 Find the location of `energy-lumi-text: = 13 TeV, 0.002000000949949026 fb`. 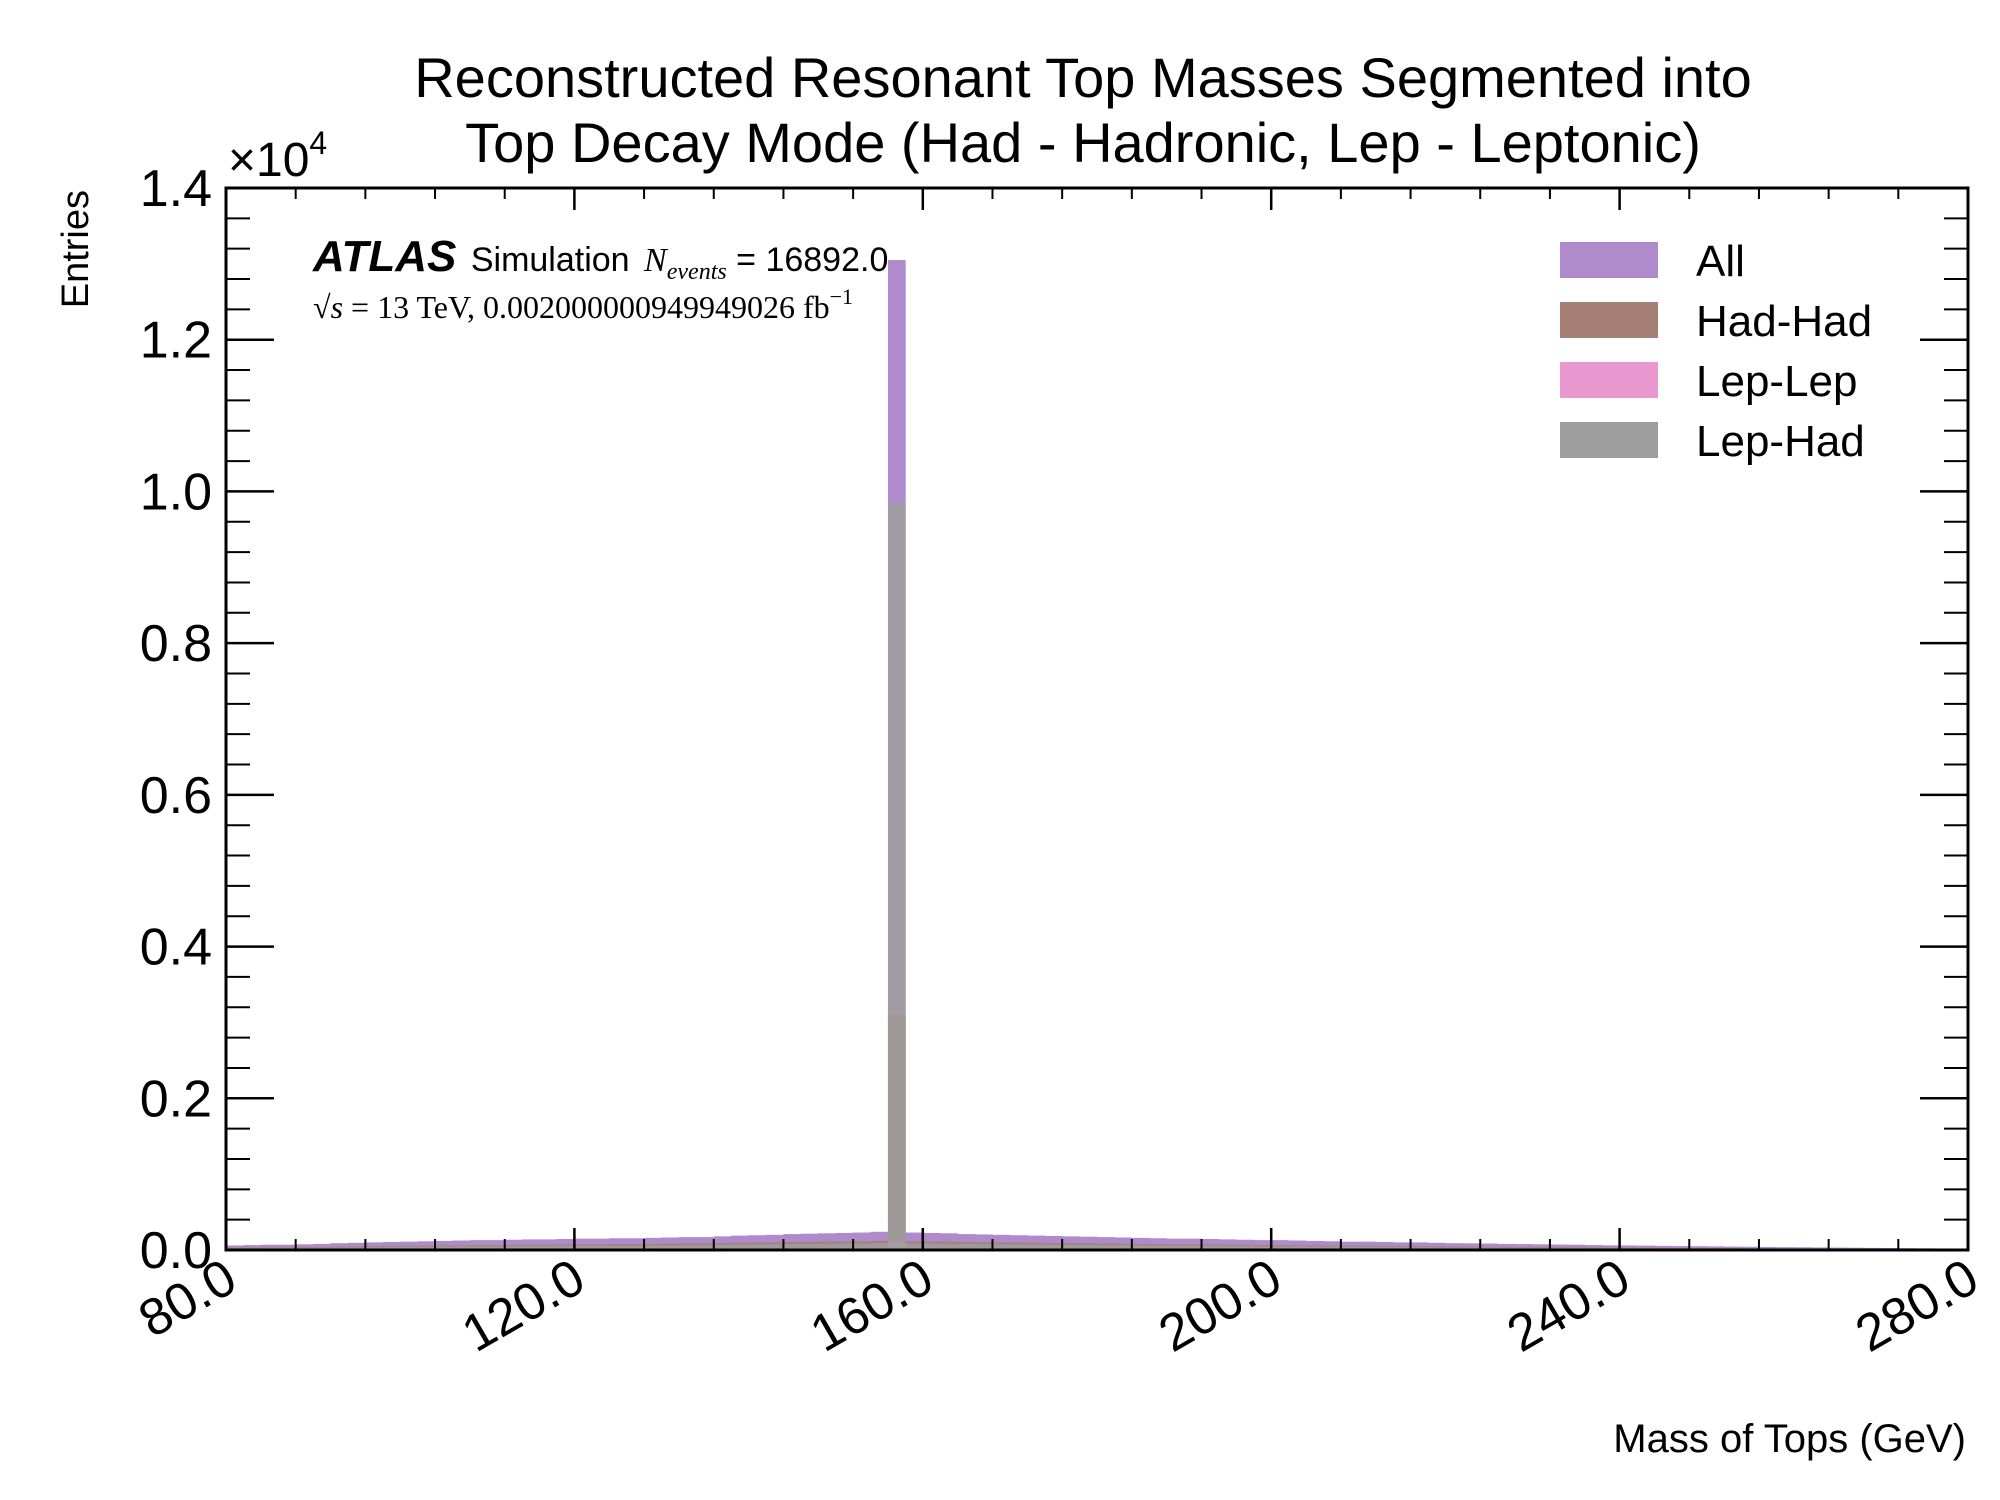

energy-lumi-text: = 13 TeV, 0.002000000949949026 fb is located at coordinates (586, 307).